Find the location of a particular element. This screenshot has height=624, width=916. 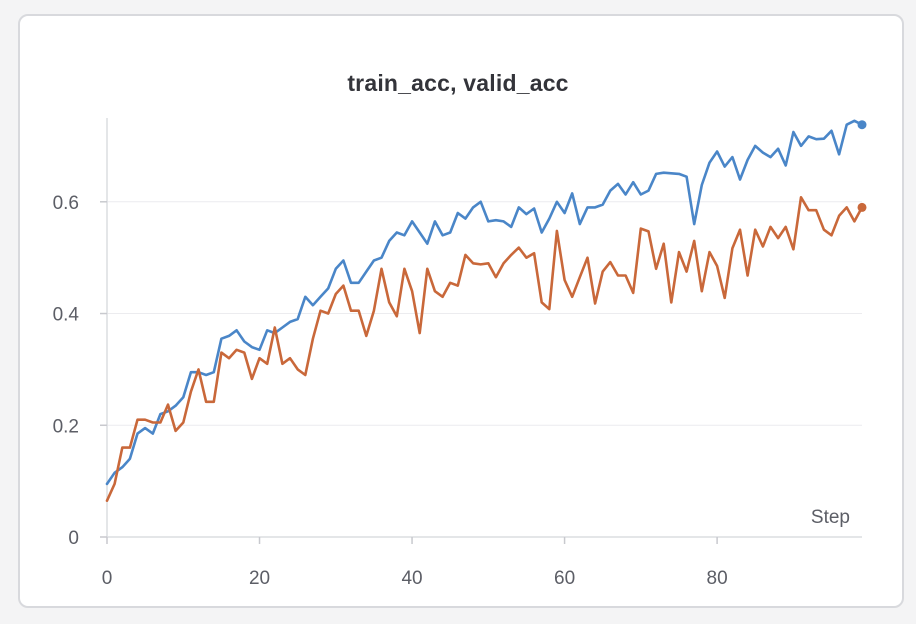

x-tick-label: 0 is located at coordinates (107, 578).